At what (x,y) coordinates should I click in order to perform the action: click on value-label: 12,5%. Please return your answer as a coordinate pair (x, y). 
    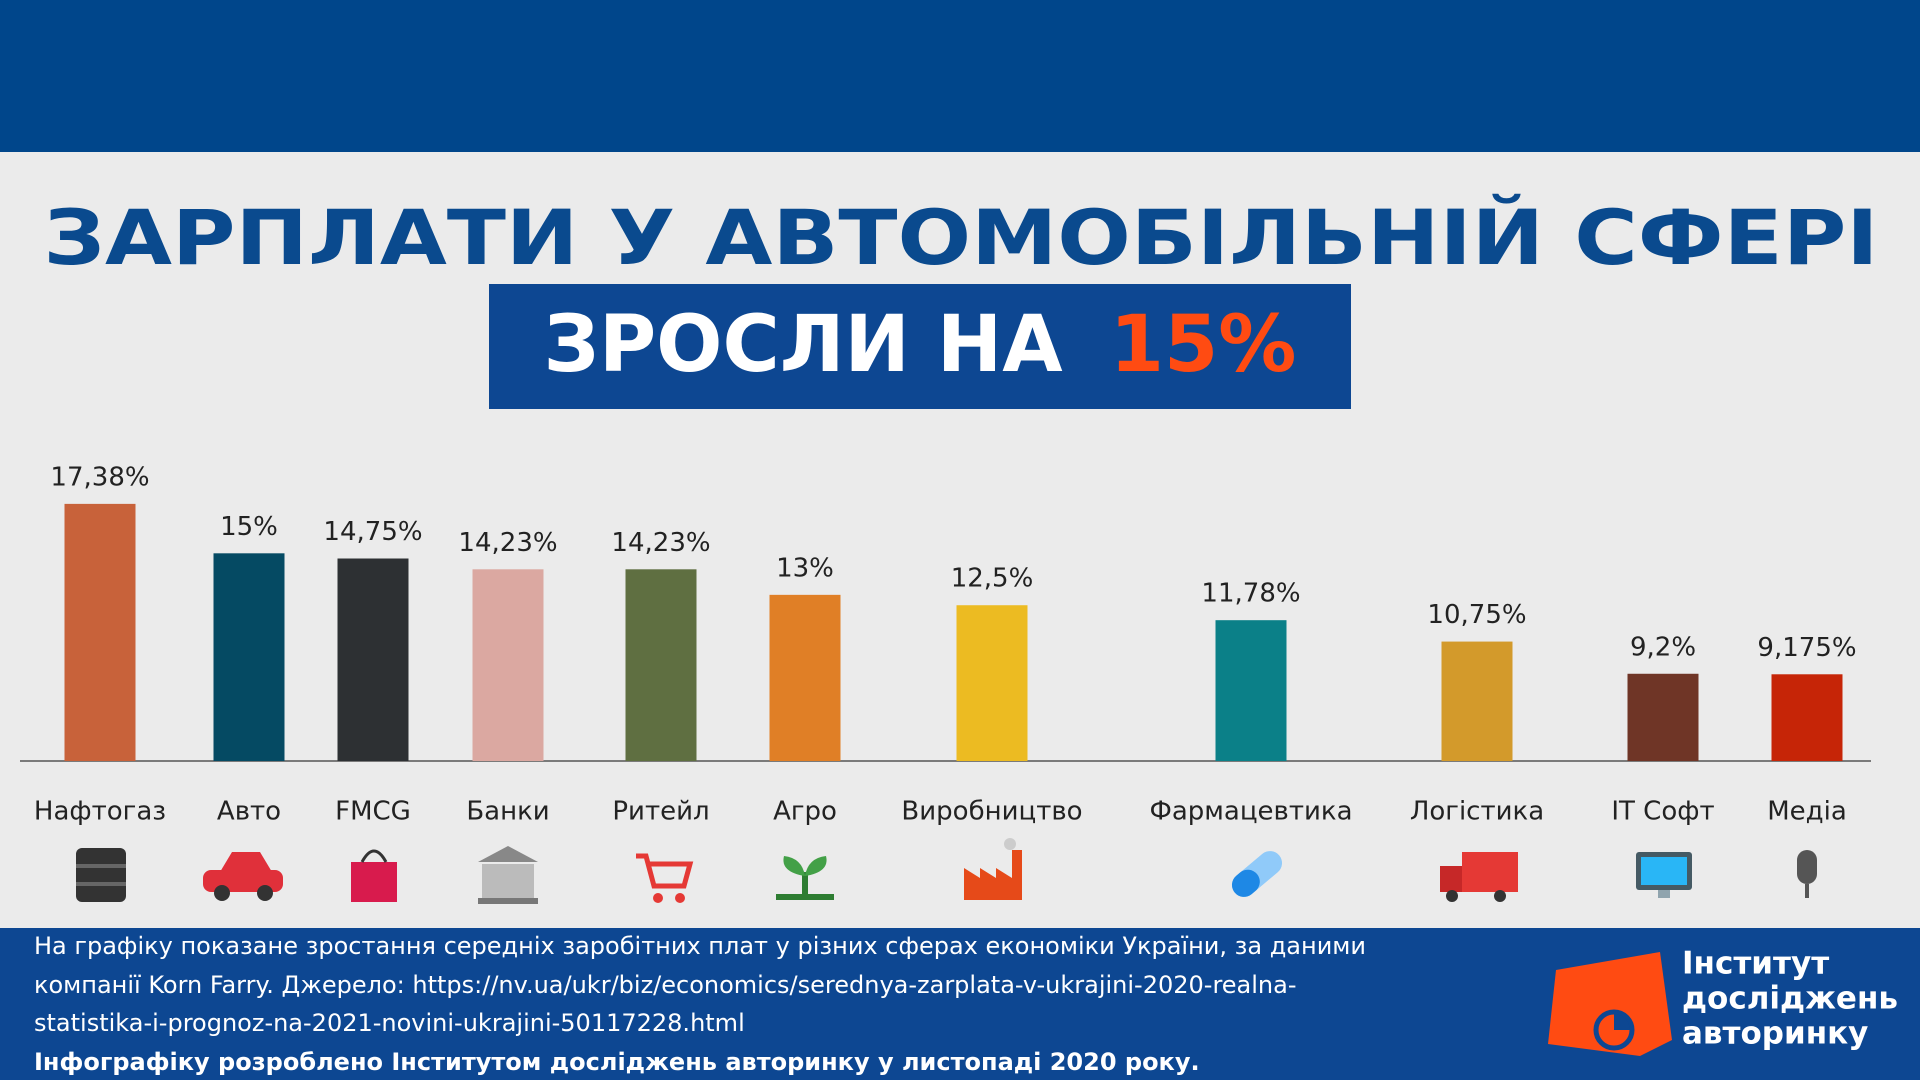
    Looking at the image, I should click on (992, 579).